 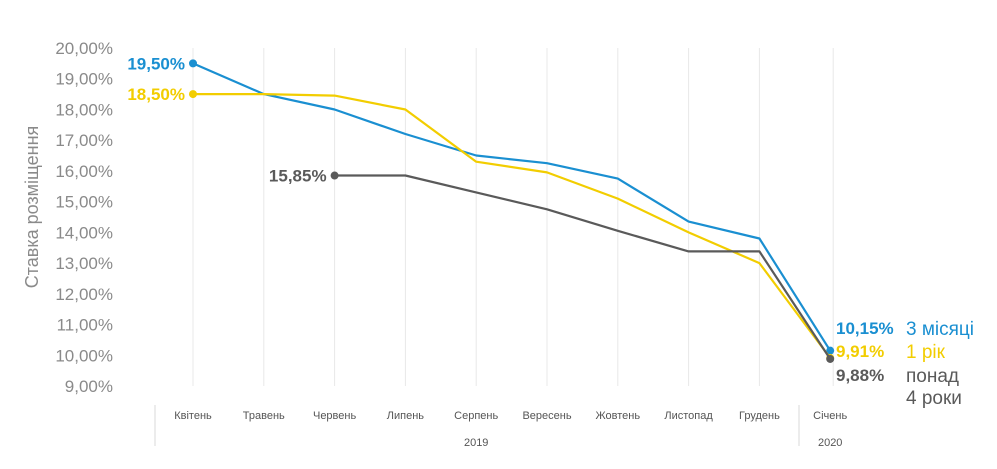 What do you see at coordinates (926, 352) in the screenshot?
I see `legend-entry: 1 рік` at bounding box center [926, 352].